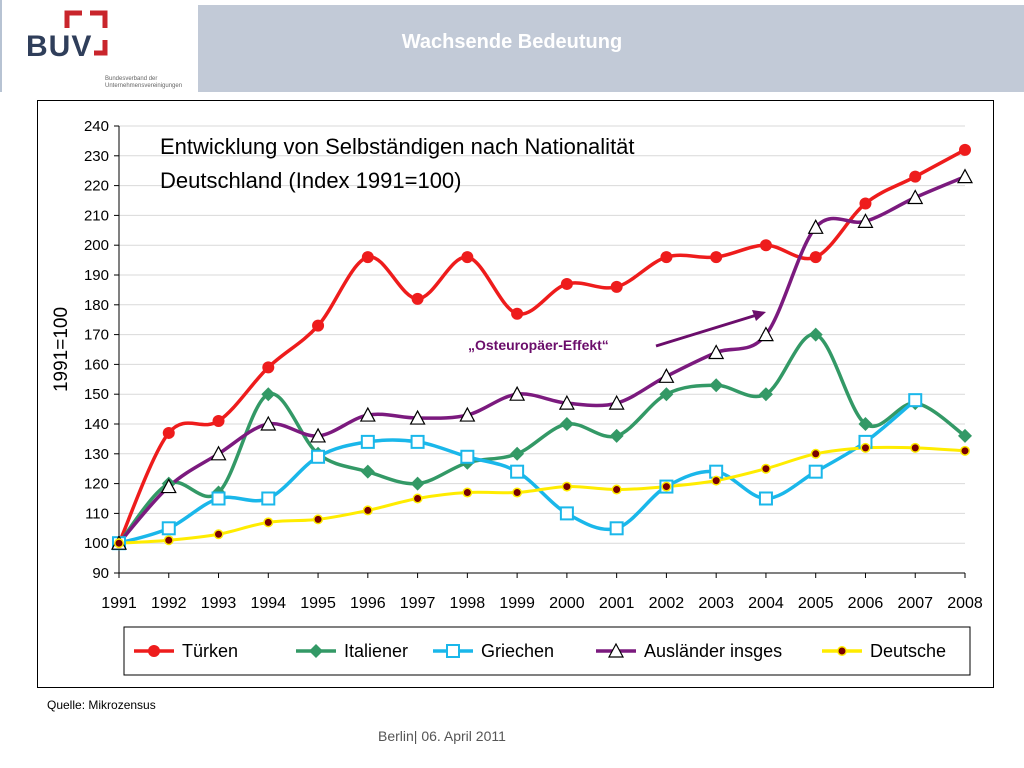 This screenshot has width=1024, height=768. What do you see at coordinates (965, 603) in the screenshot?
I see `x-tick-label: 2008` at bounding box center [965, 603].